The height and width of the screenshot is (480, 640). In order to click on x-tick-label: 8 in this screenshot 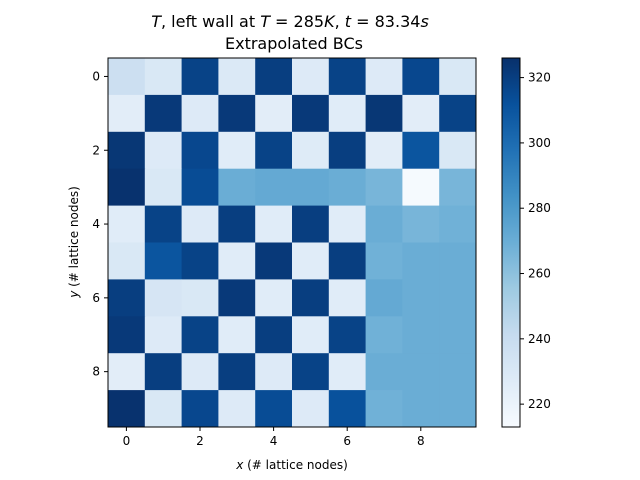, I will do `click(421, 441)`.